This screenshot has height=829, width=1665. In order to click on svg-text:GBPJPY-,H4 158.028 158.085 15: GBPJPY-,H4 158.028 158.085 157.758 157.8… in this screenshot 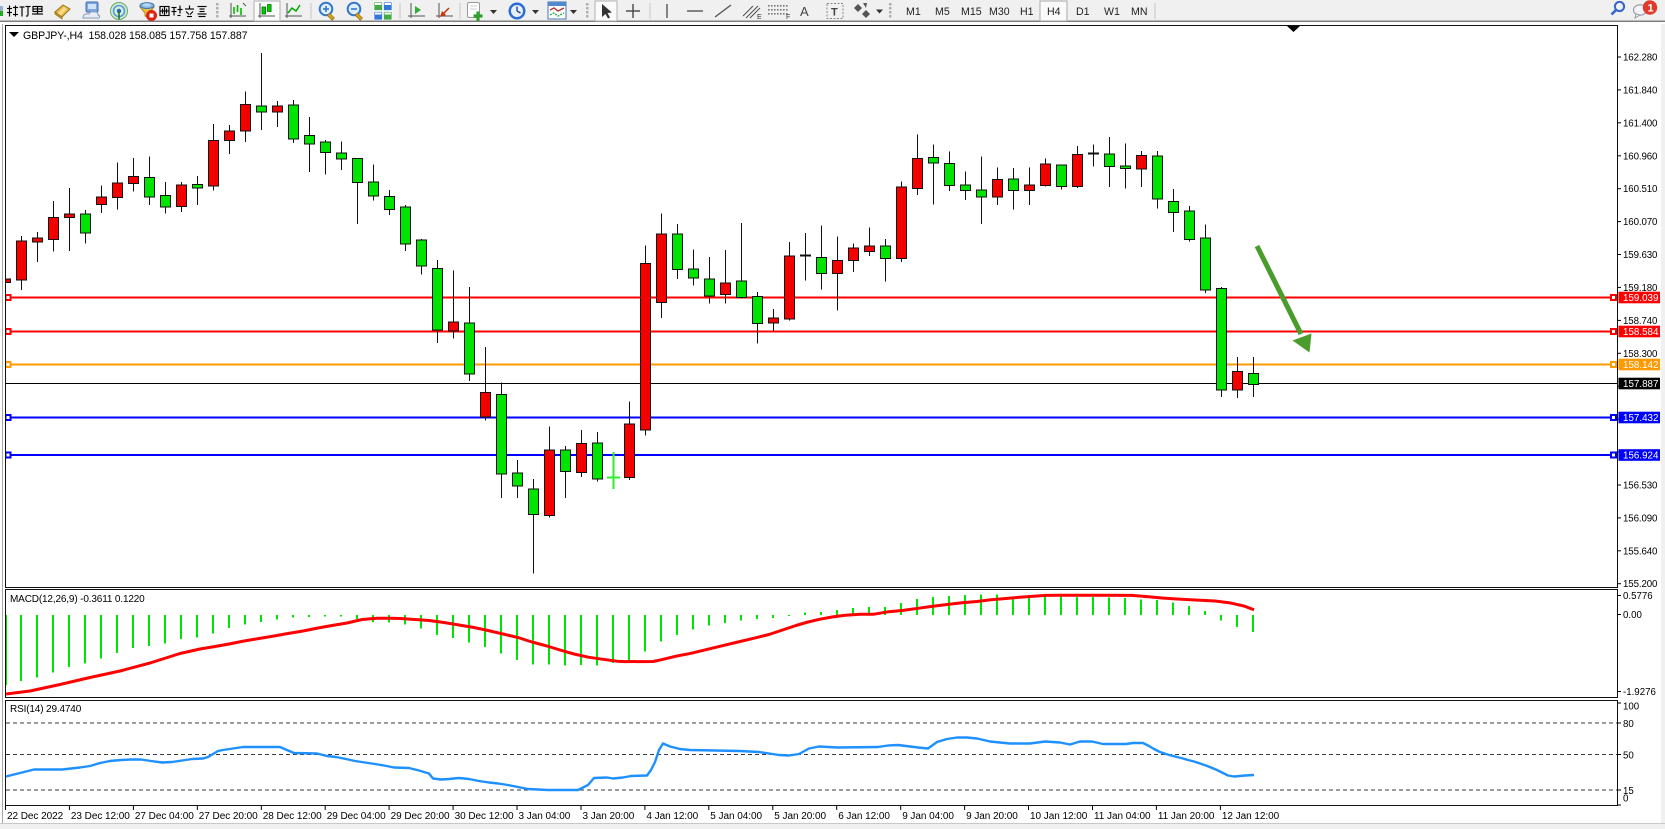, I will do `click(135, 36)`.